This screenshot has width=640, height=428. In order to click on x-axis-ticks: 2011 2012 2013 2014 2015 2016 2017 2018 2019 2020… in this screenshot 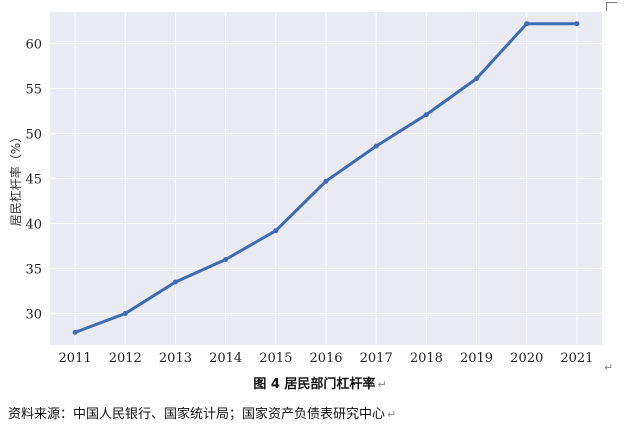, I will do `click(326, 358)`.